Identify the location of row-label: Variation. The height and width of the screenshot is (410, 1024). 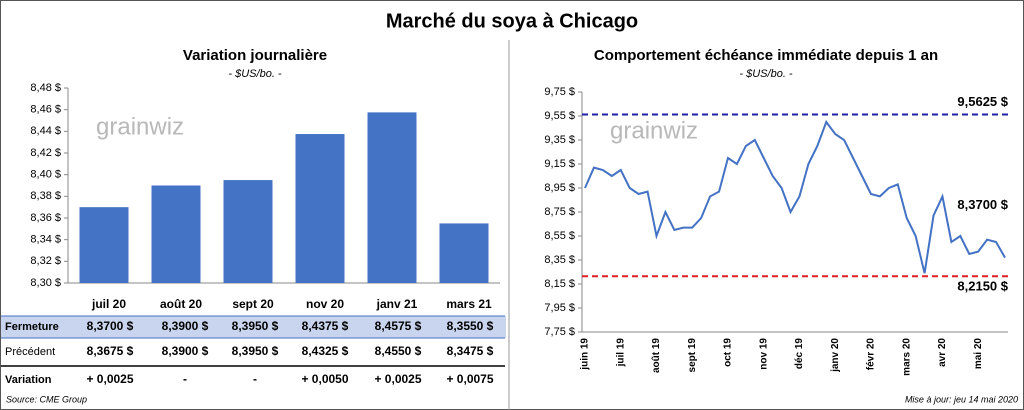
(28, 380).